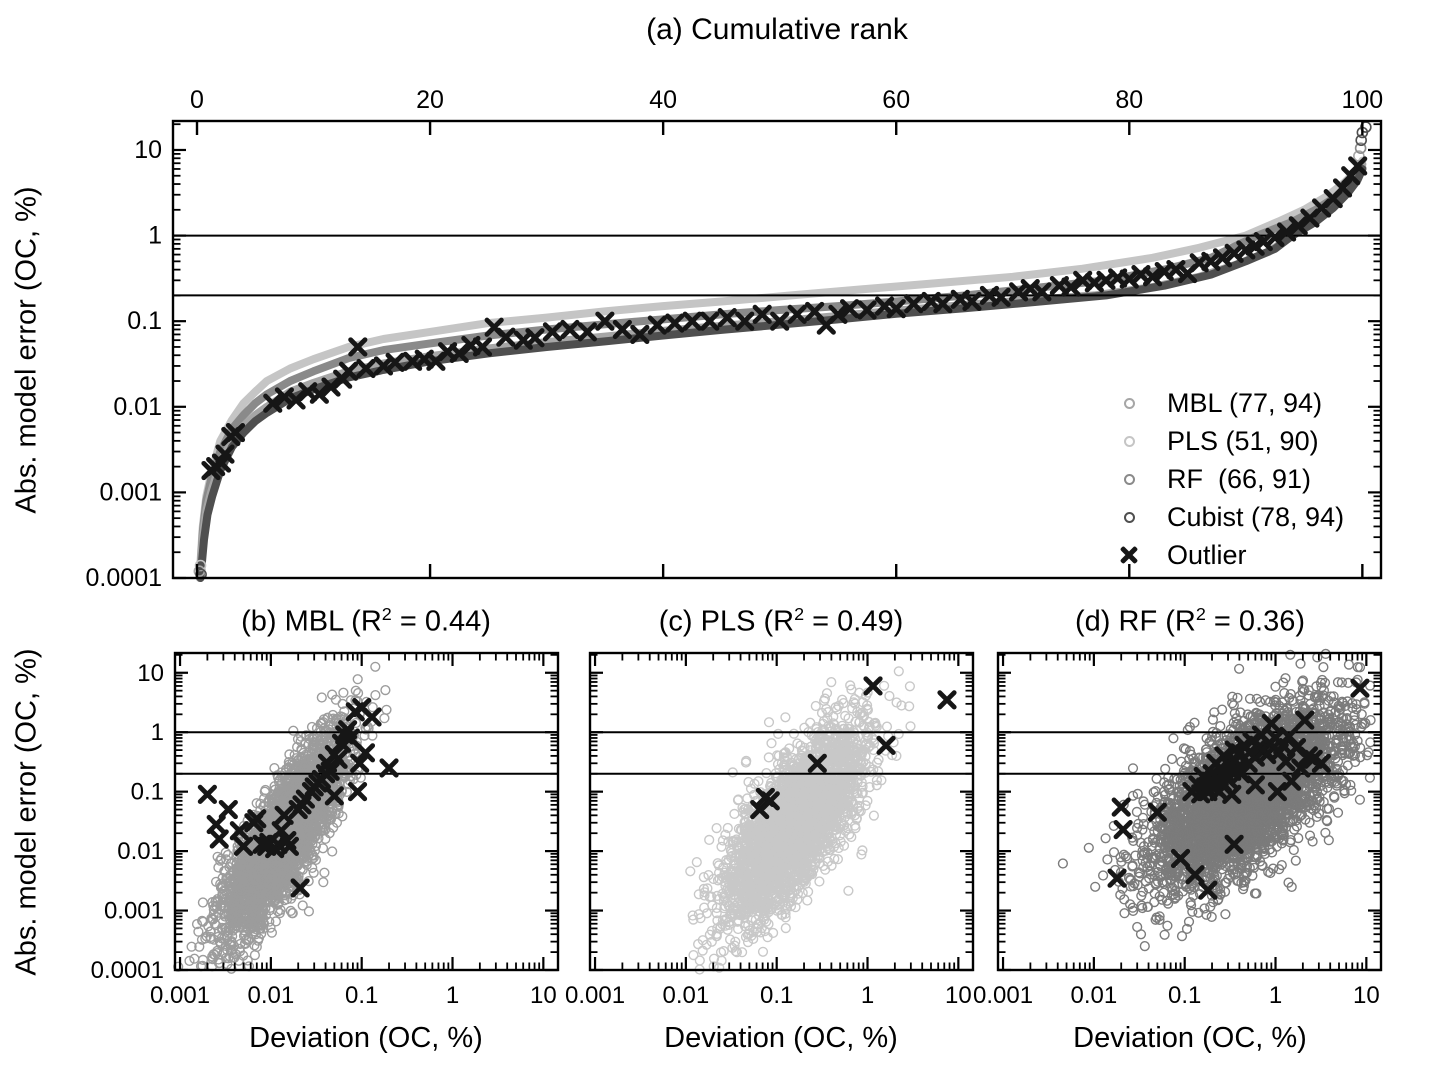 The image size is (1443, 1087). Describe the element at coordinates (726, 621) in the screenshot. I see `panel-c-title-text: (c) PLS (R` at that location.